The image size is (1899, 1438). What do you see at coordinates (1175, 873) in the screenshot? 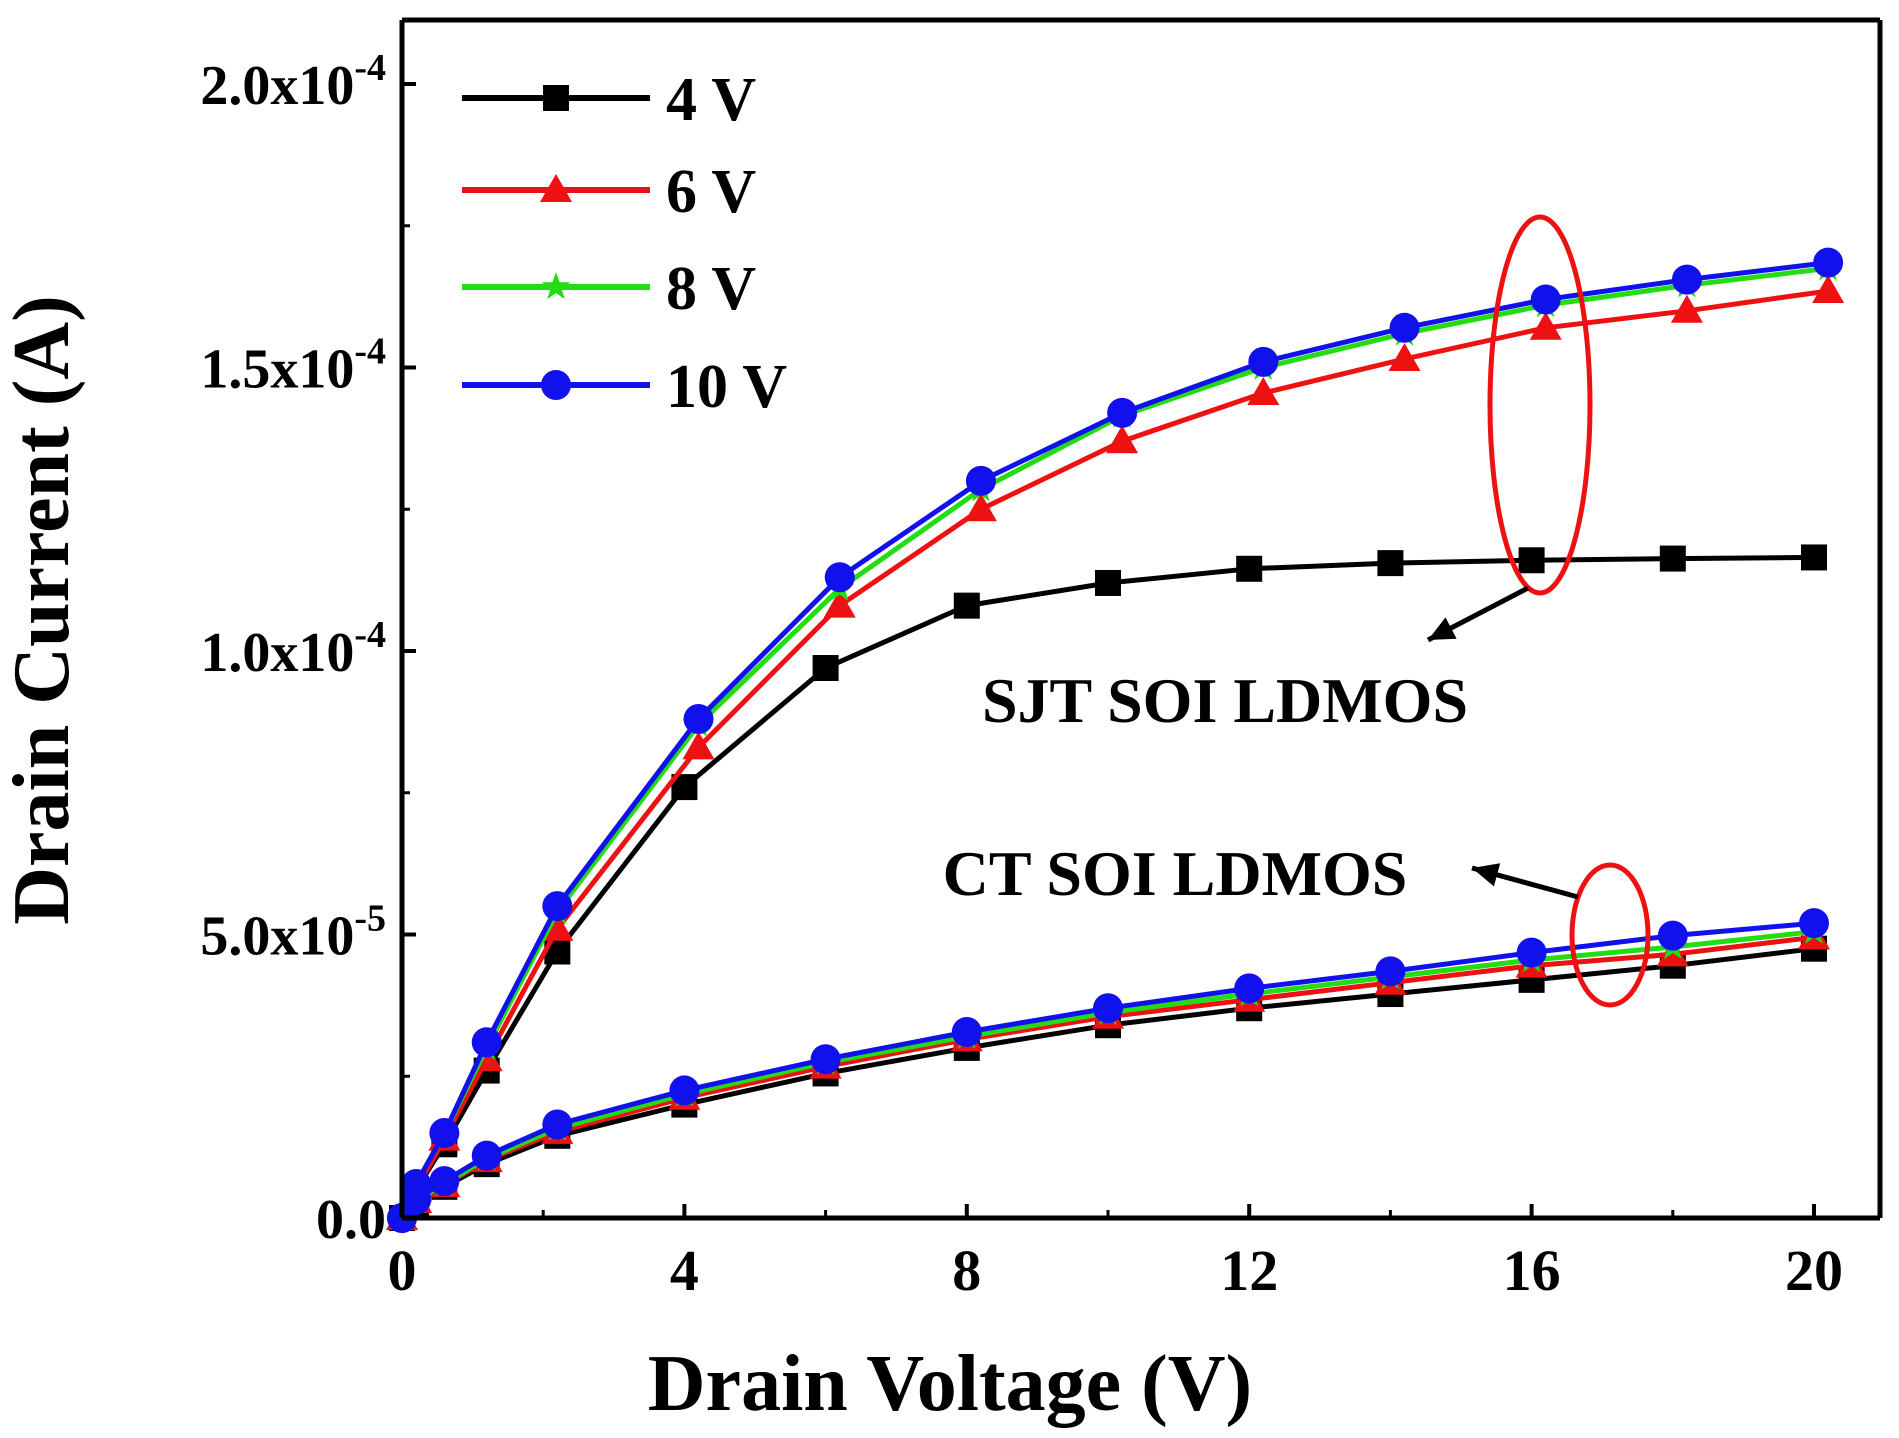
I see `label-ct-soi-ldmos: CT SOI LDMOS` at bounding box center [1175, 873].